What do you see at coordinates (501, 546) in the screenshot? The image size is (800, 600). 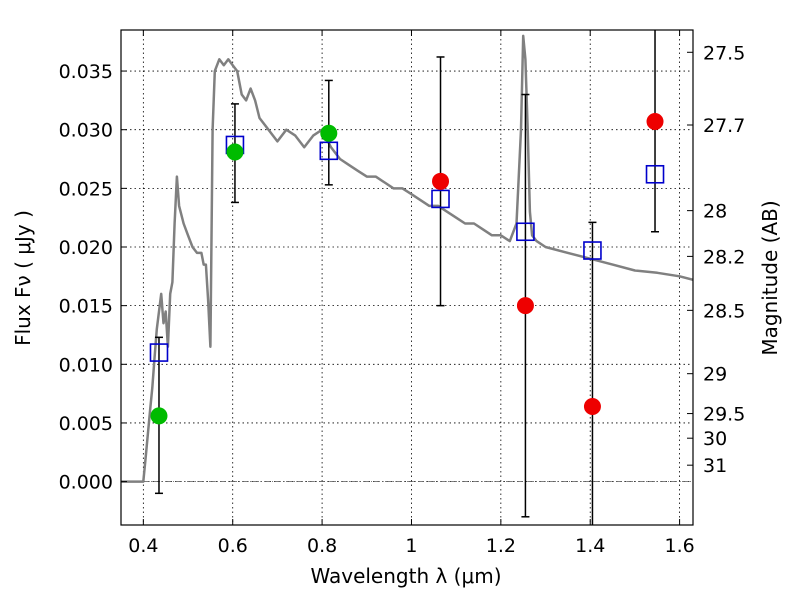 I see `x-tick-label: 1.2` at bounding box center [501, 546].